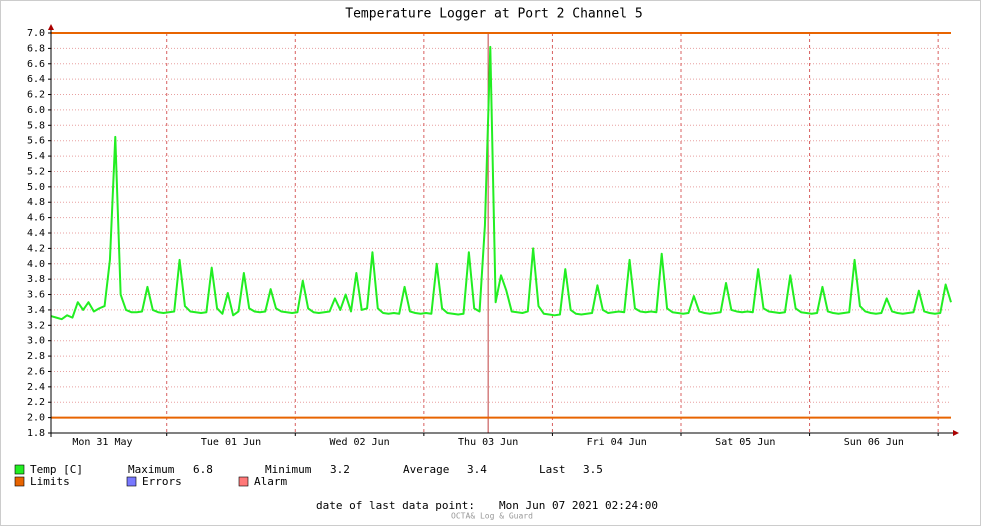  Describe the element at coordinates (36, 279) in the screenshot. I see `y-tick-label: 3.8` at that location.